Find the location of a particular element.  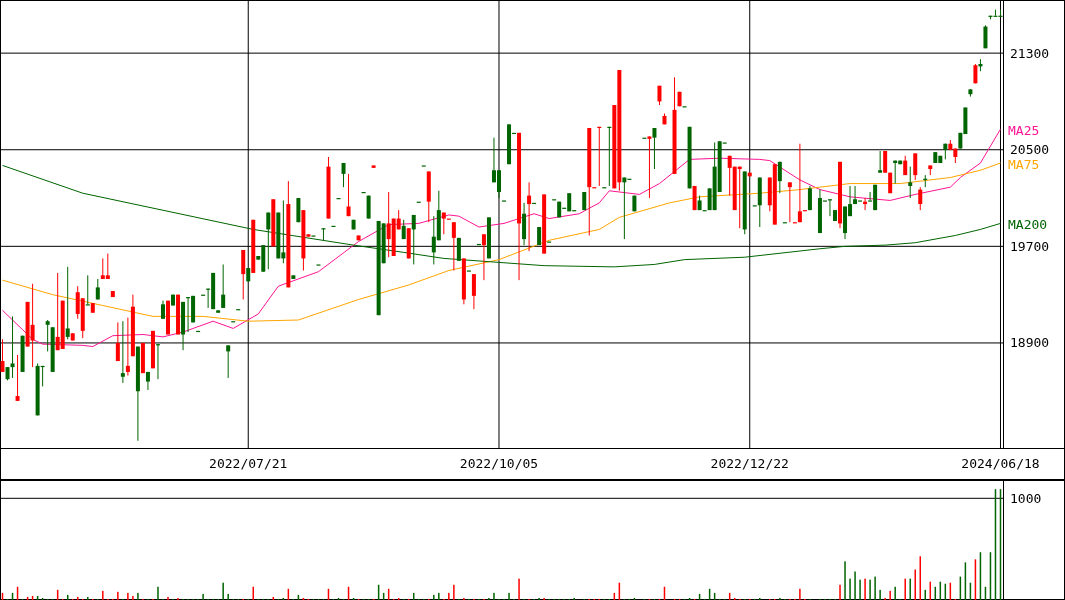

y-tick-label: 19700 is located at coordinates (1030, 246).